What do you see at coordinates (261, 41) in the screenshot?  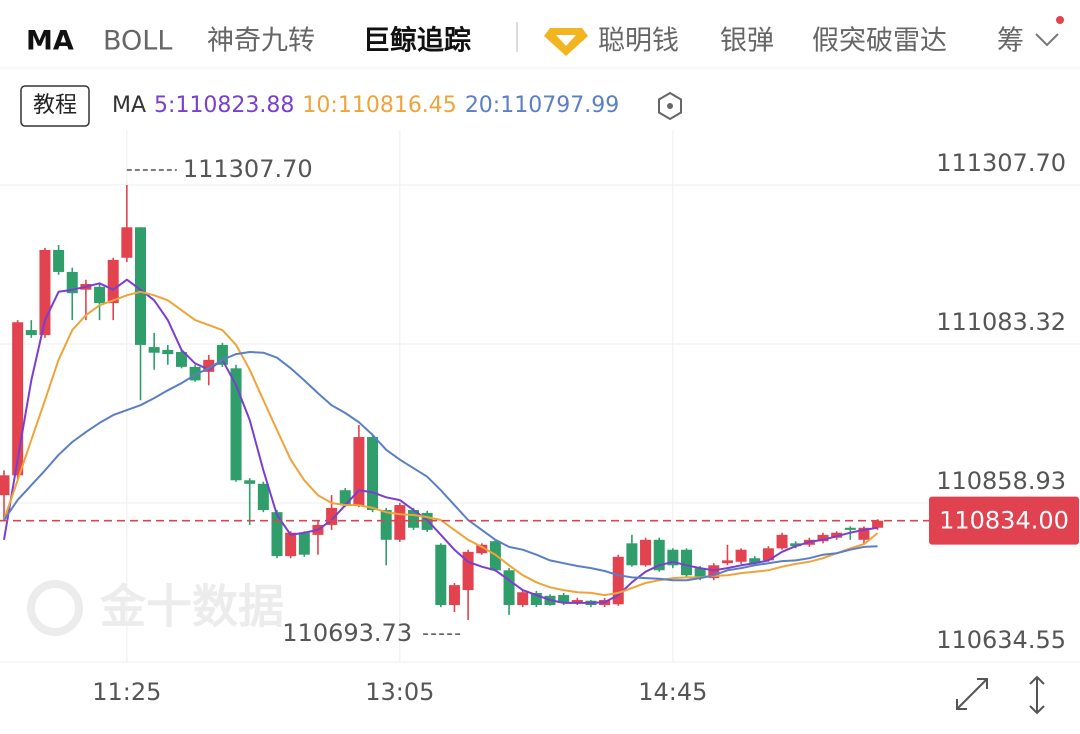 I see `tab: 神奇九转` at bounding box center [261, 41].